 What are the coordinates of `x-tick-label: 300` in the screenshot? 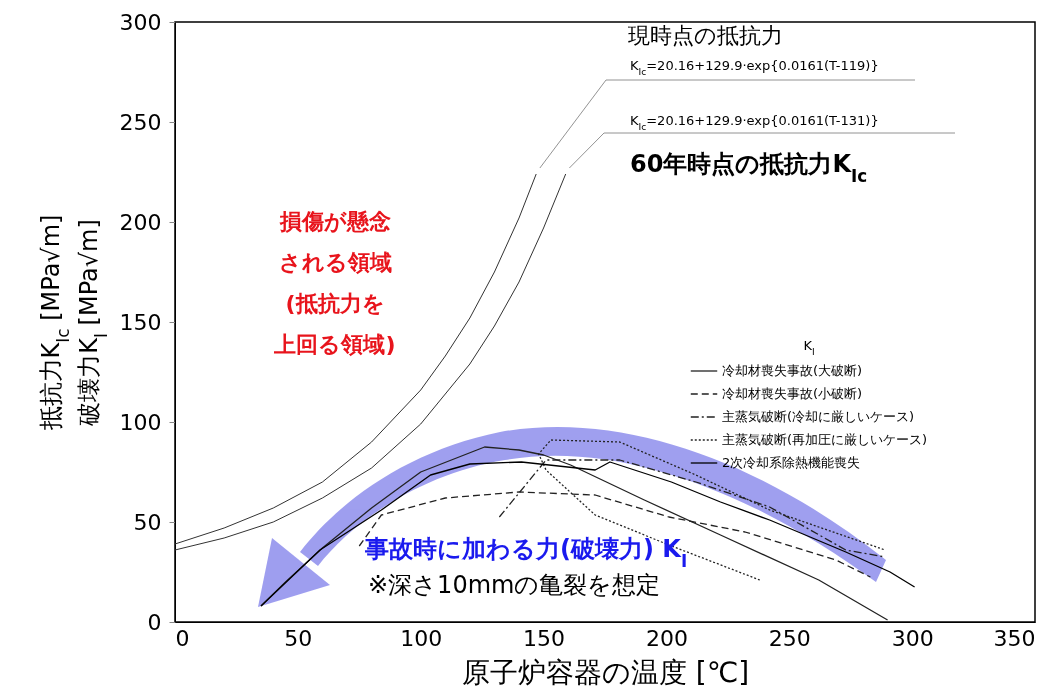 It's located at (912, 638).